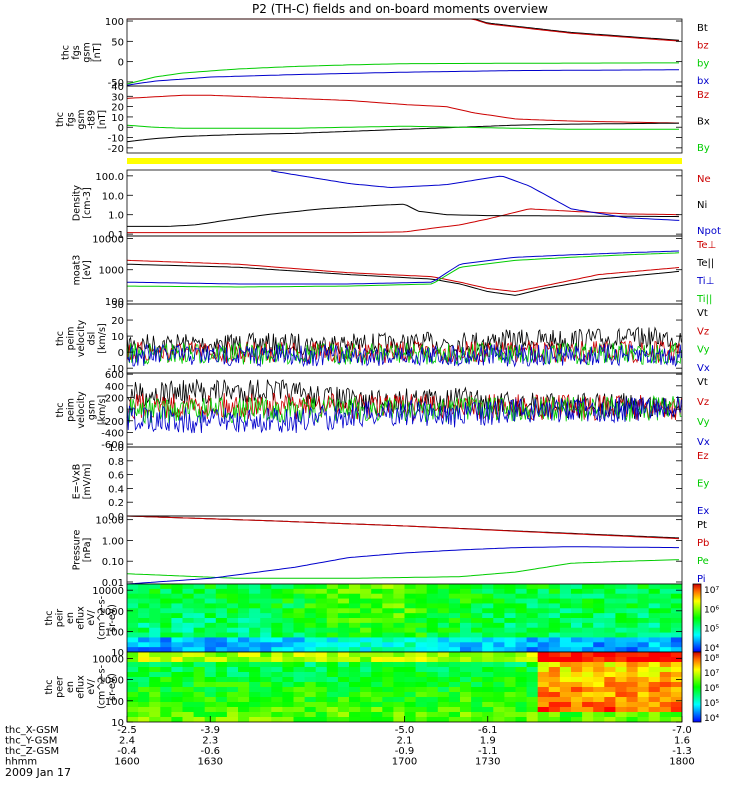  What do you see at coordinates (116, 83) in the screenshot?
I see `y-tick-label: -50` at bounding box center [116, 83].